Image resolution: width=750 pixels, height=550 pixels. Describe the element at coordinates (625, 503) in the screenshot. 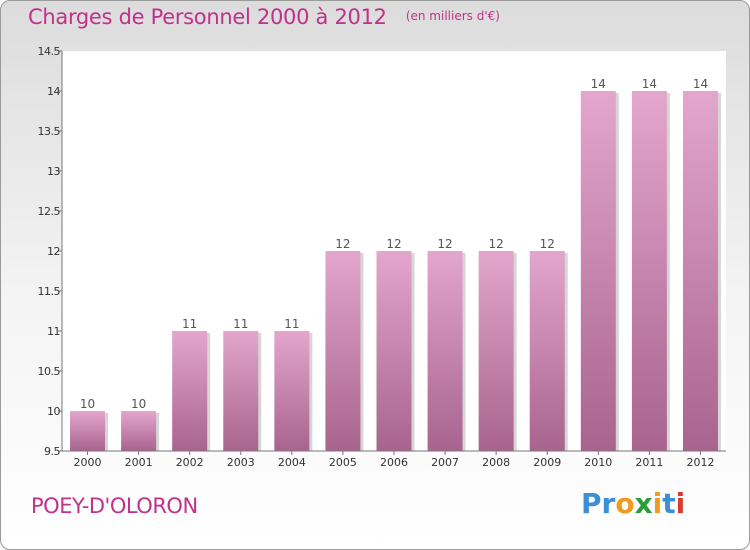

I see `logo-letter: o` at that location.